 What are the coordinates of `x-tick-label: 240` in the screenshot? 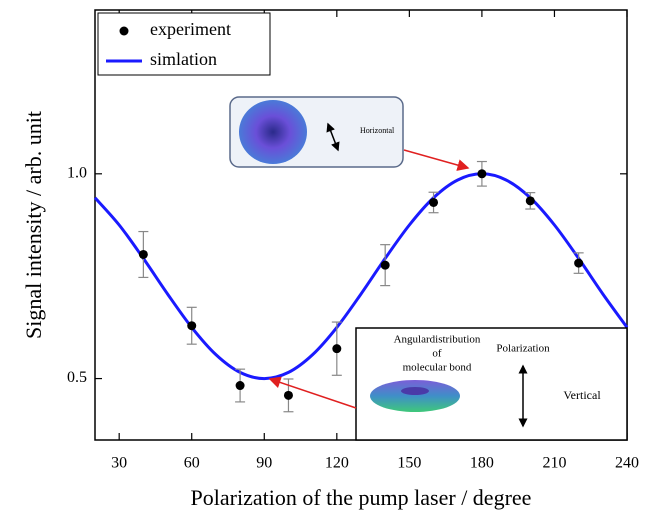 It's located at (627, 463).